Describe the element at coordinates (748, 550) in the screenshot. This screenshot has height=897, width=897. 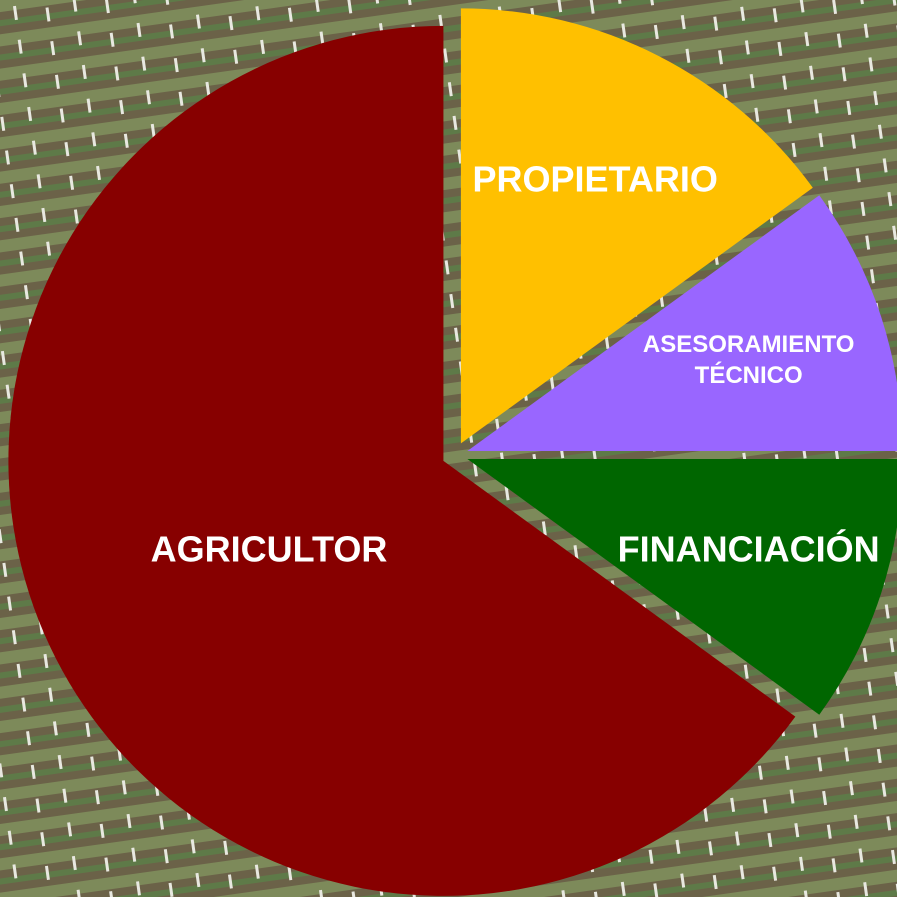
I see `slice-label: FINANCIACIÓN` at that location.